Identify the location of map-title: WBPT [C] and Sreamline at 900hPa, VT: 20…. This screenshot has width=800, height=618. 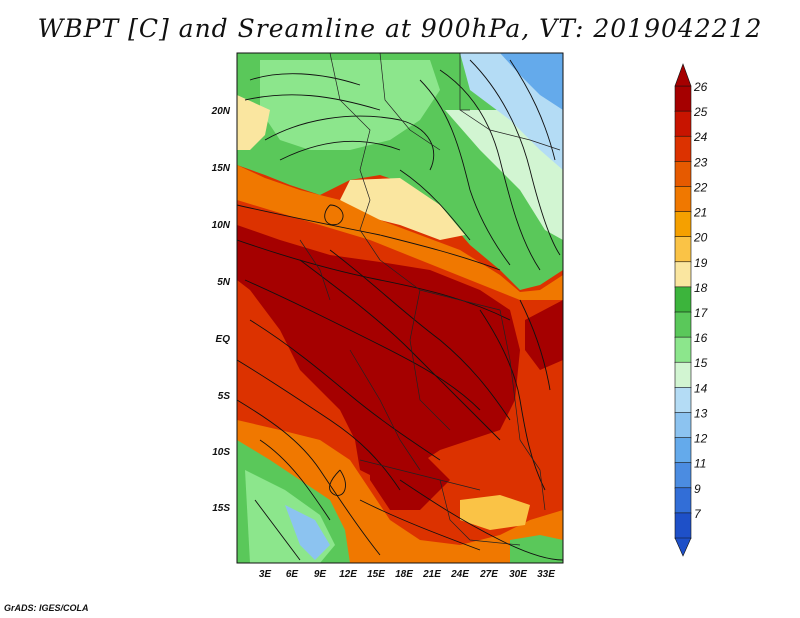
(400, 28).